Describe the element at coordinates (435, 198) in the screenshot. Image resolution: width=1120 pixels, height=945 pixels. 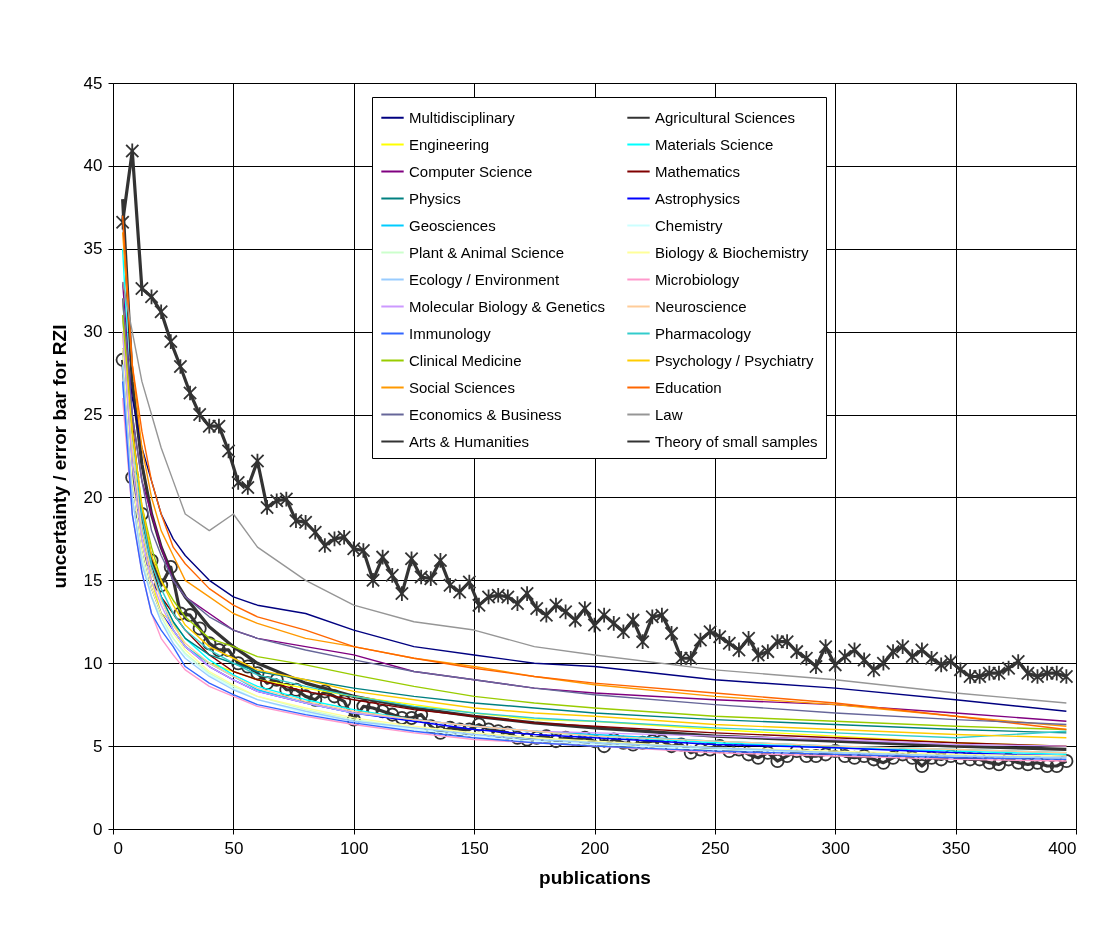
I see `legend-label: Physics` at that location.